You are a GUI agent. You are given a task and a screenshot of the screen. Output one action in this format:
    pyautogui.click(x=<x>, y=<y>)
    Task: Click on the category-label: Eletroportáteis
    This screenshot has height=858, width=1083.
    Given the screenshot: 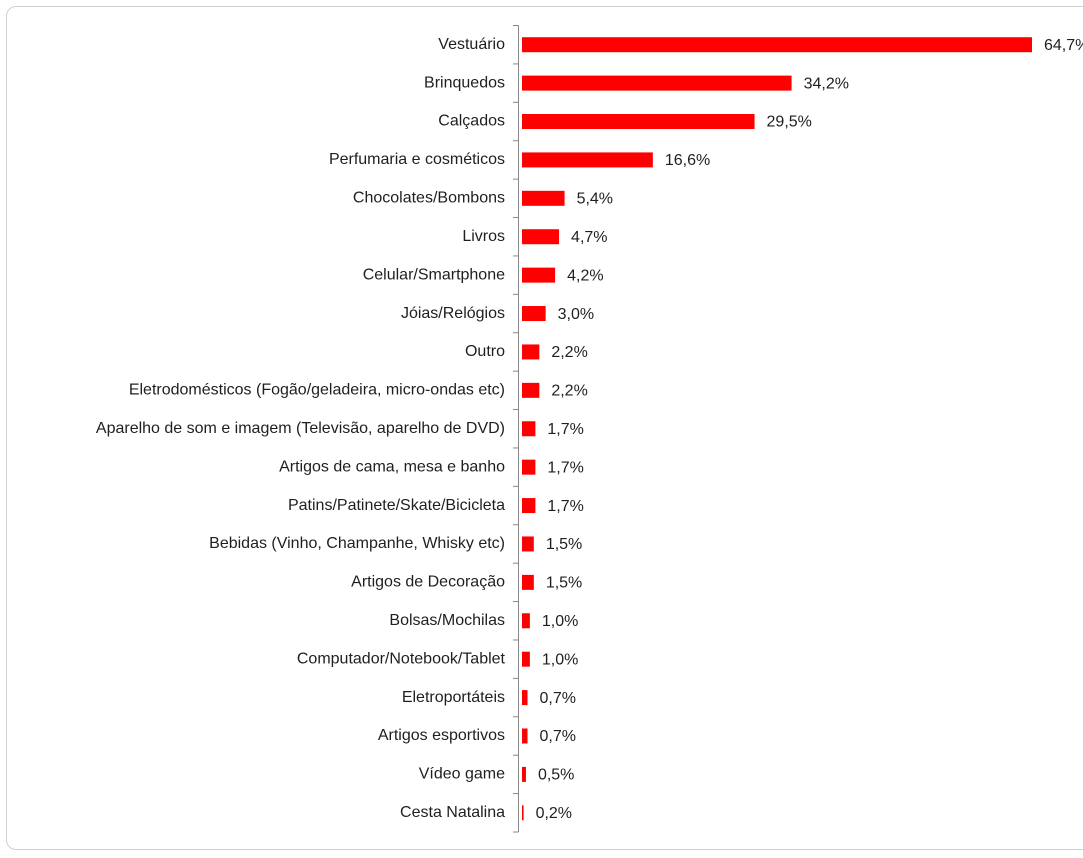 What is the action you would take?
    pyautogui.click(x=453, y=697)
    